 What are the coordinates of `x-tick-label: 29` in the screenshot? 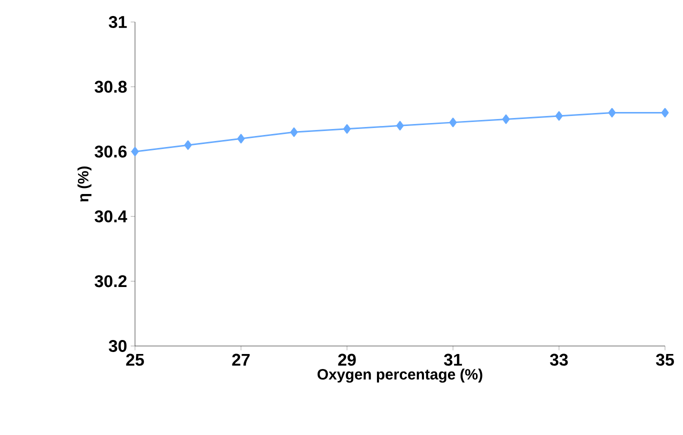 It's located at (347, 360).